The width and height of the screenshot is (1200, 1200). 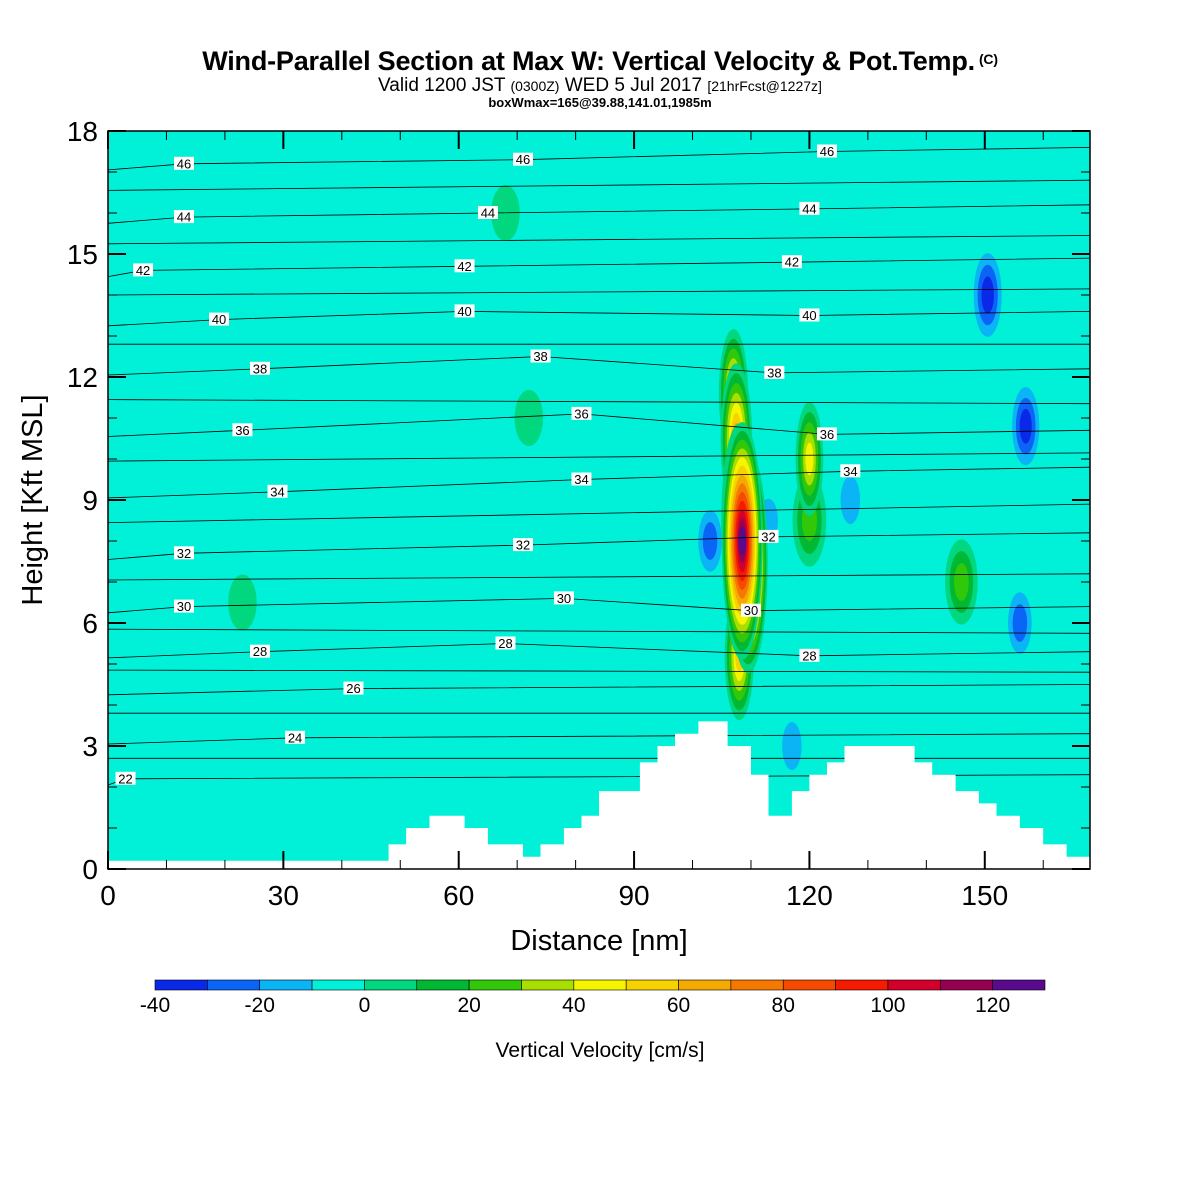 I want to click on y-tick-label: 18, so click(x=82, y=131).